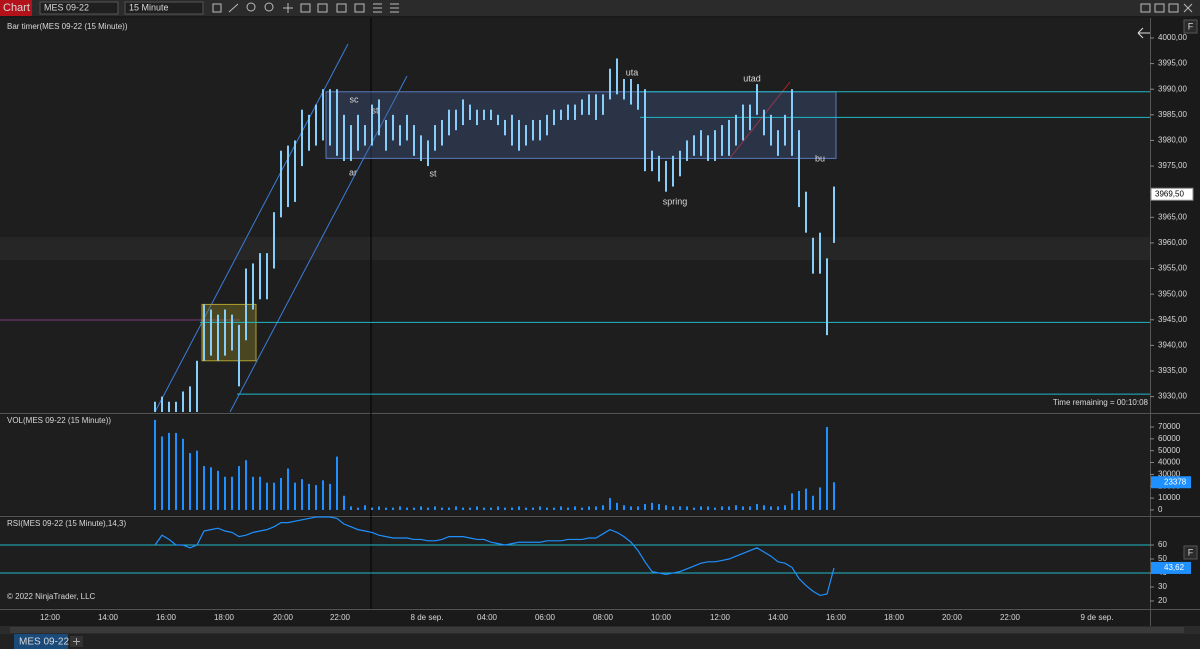 This screenshot has height=649, width=1200. Describe the element at coordinates (1172, 88) in the screenshot. I see `y-tick-label: 3990,00` at that location.